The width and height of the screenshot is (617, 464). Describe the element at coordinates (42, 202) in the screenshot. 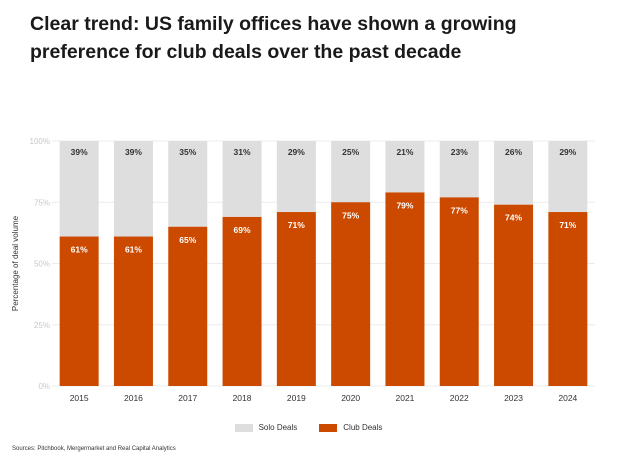

I see `y-tick-label: 75%` at that location.